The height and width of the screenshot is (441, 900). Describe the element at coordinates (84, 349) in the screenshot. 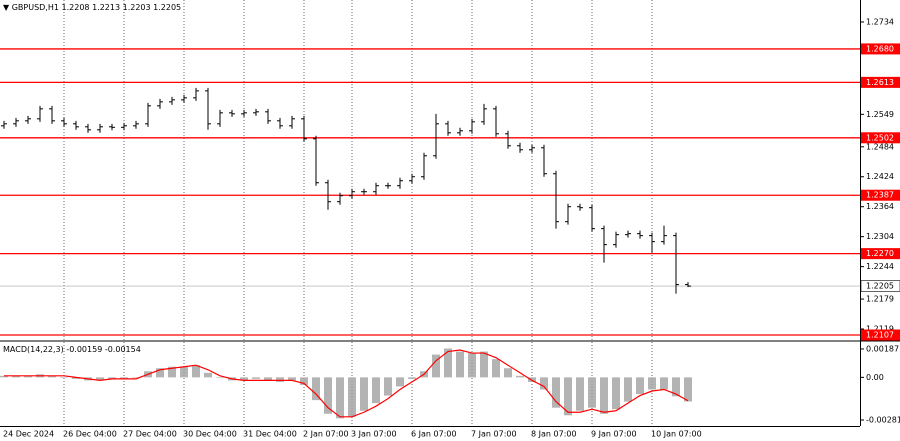

I see `macd-last: -0.00159` at that location.